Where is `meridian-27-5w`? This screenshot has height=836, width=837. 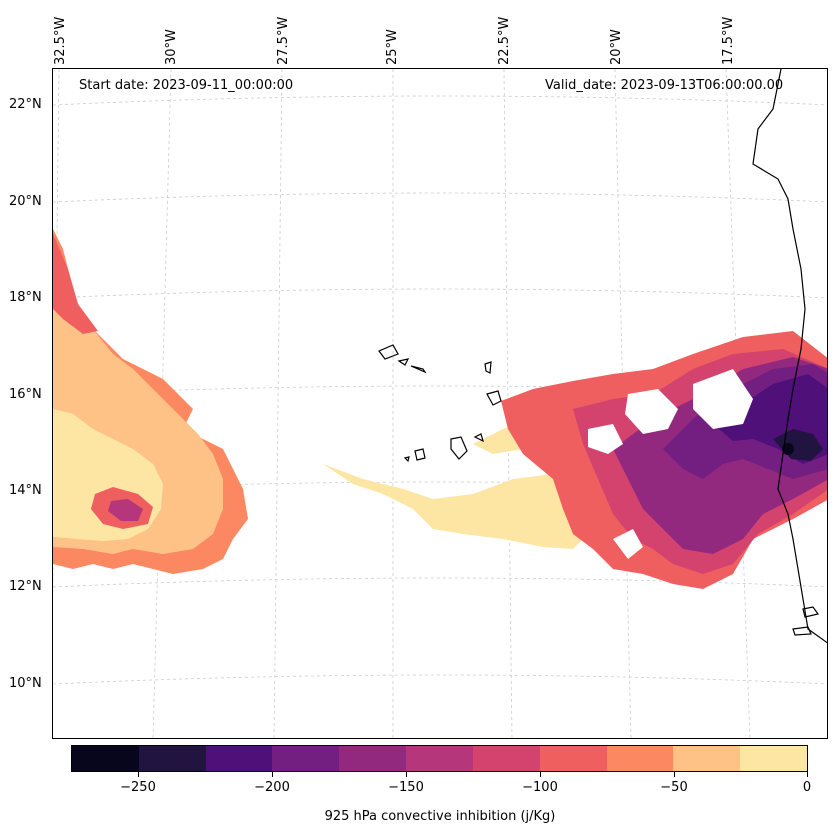
meridian-27-5w is located at coordinates (278, 403).